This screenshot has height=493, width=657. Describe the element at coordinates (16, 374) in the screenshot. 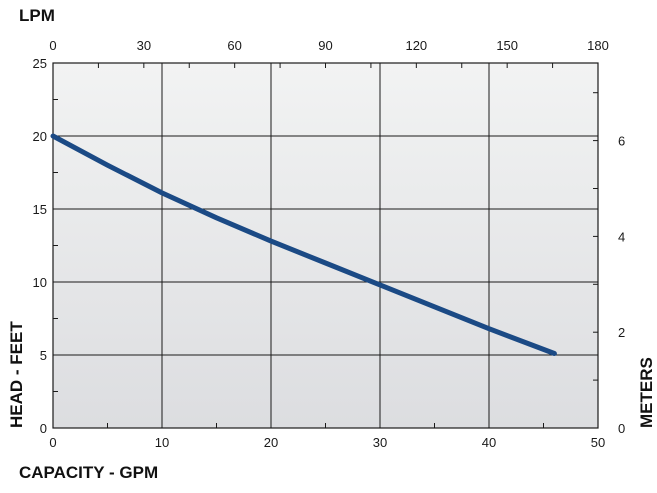

I see `left-axis-title: HEAD - FEET` at that location.